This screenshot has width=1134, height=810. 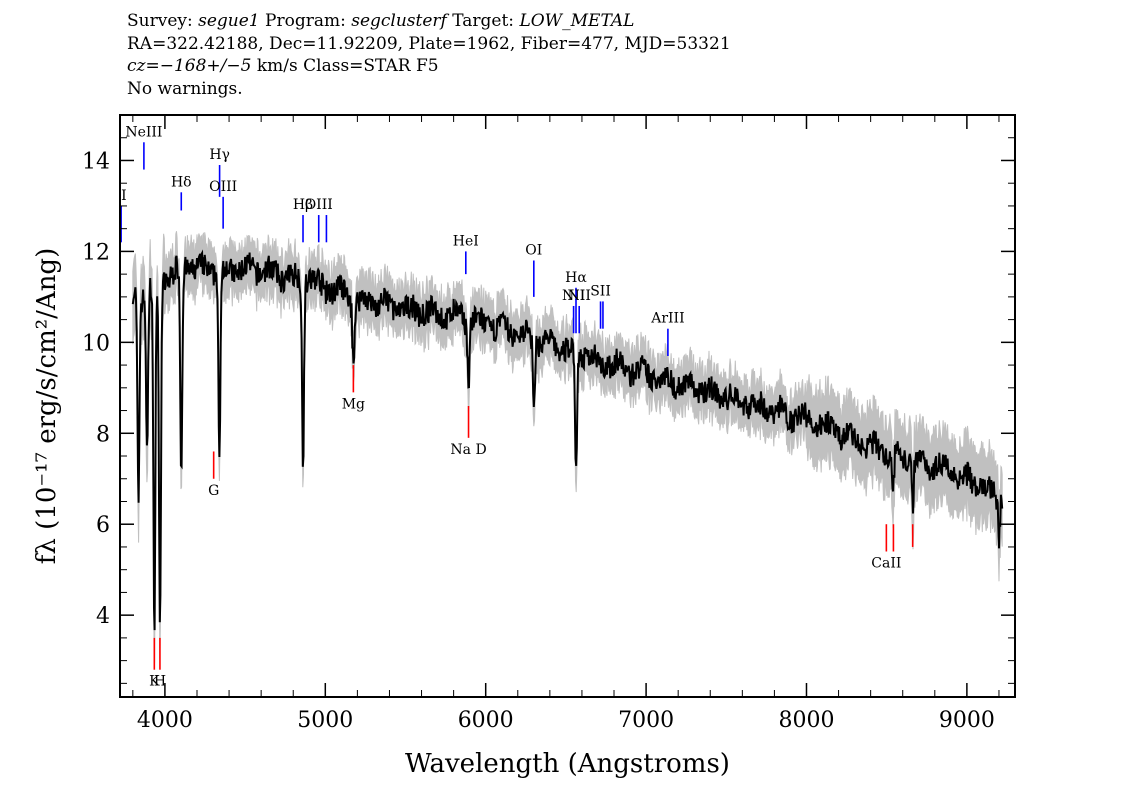 What do you see at coordinates (577, 21) in the screenshot?
I see `target-value: LOW_METAL` at bounding box center [577, 21].